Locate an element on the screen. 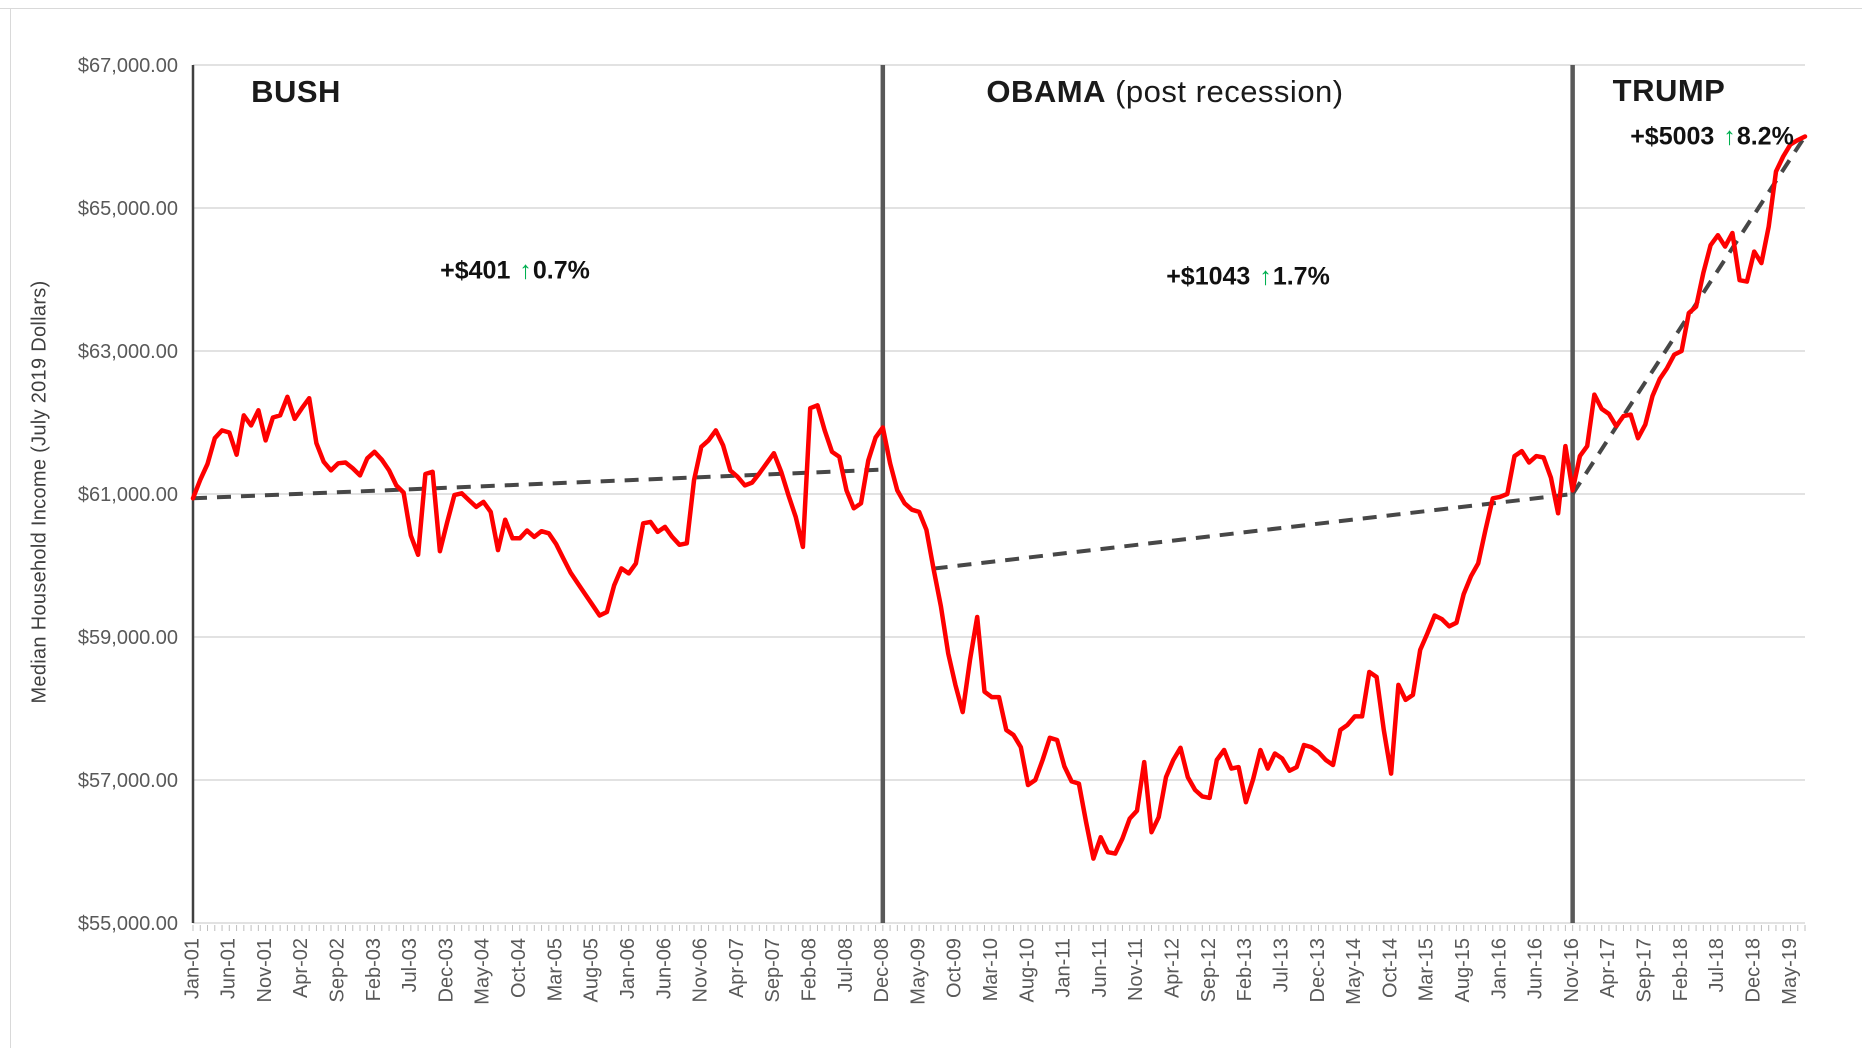 This screenshot has width=1862, height=1048. x-tick-label: Jun-11 is located at coordinates (1100, 968).